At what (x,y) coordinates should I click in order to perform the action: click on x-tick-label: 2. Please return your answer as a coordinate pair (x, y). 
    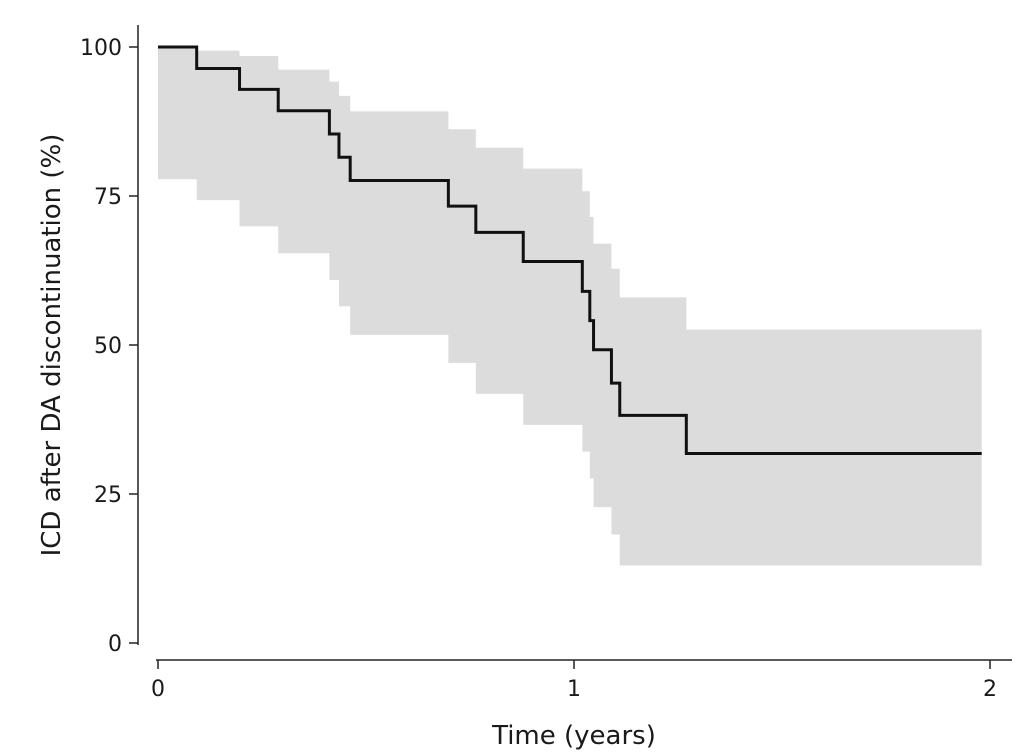
    Looking at the image, I should click on (990, 689).